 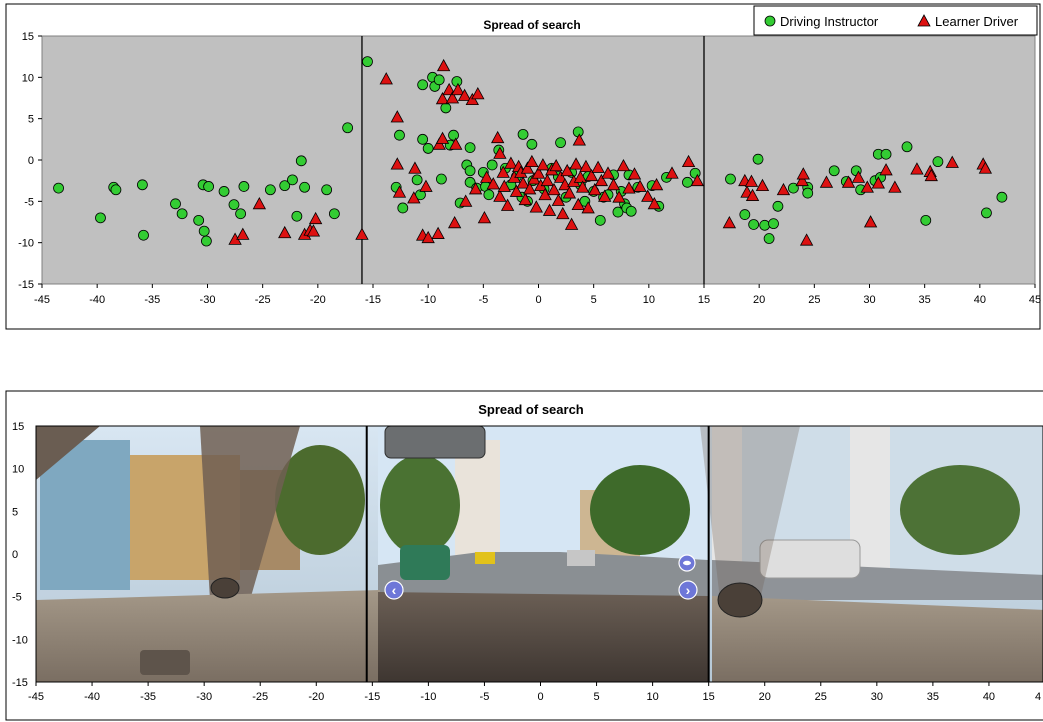 I want to click on pan-left-button: ‹, so click(x=394, y=590).